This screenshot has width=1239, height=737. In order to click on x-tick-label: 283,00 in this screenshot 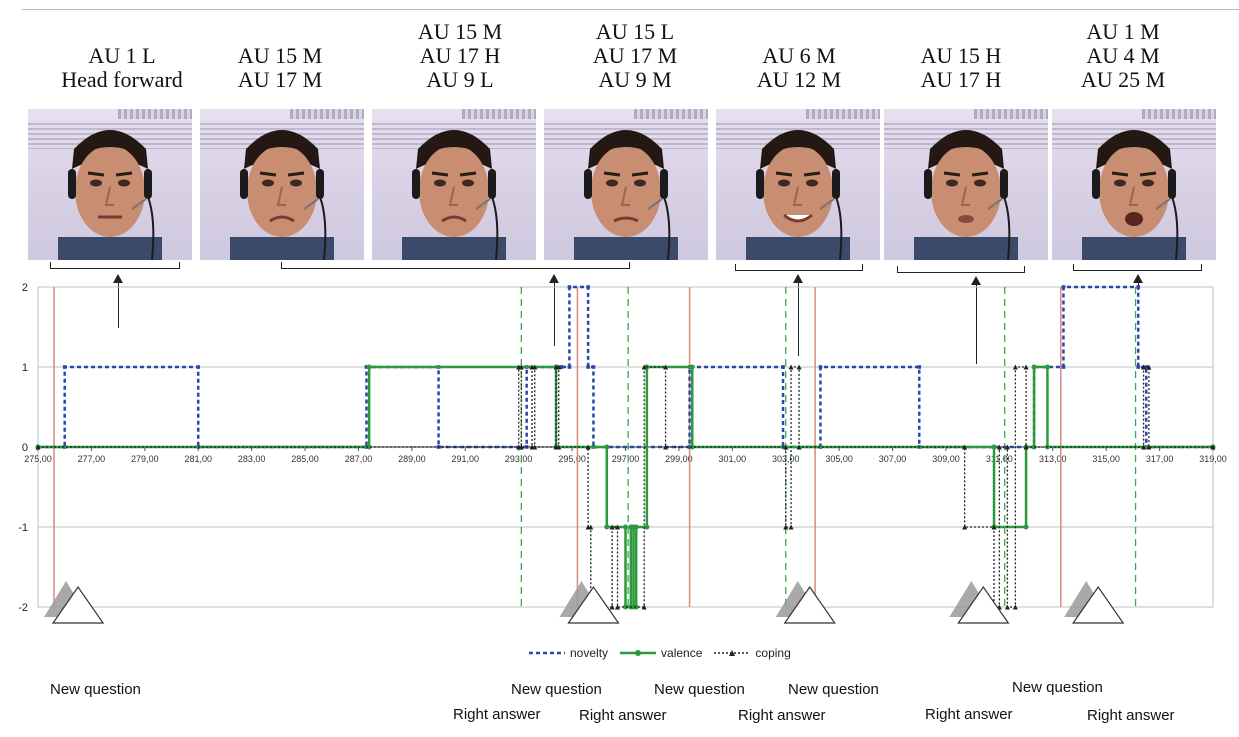, I will do `click(252, 459)`.